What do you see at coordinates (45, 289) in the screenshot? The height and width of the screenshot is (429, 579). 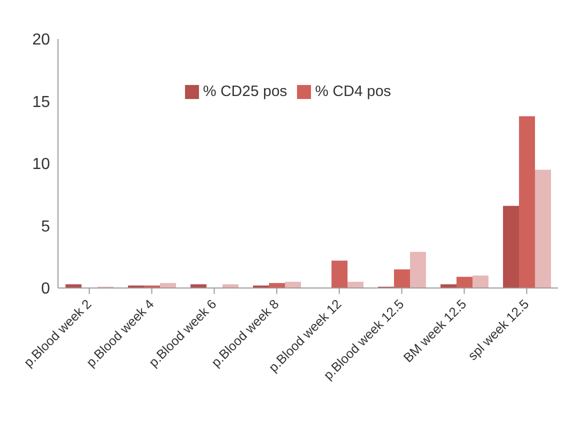 I see `y-tick-label: 0` at bounding box center [45, 289].